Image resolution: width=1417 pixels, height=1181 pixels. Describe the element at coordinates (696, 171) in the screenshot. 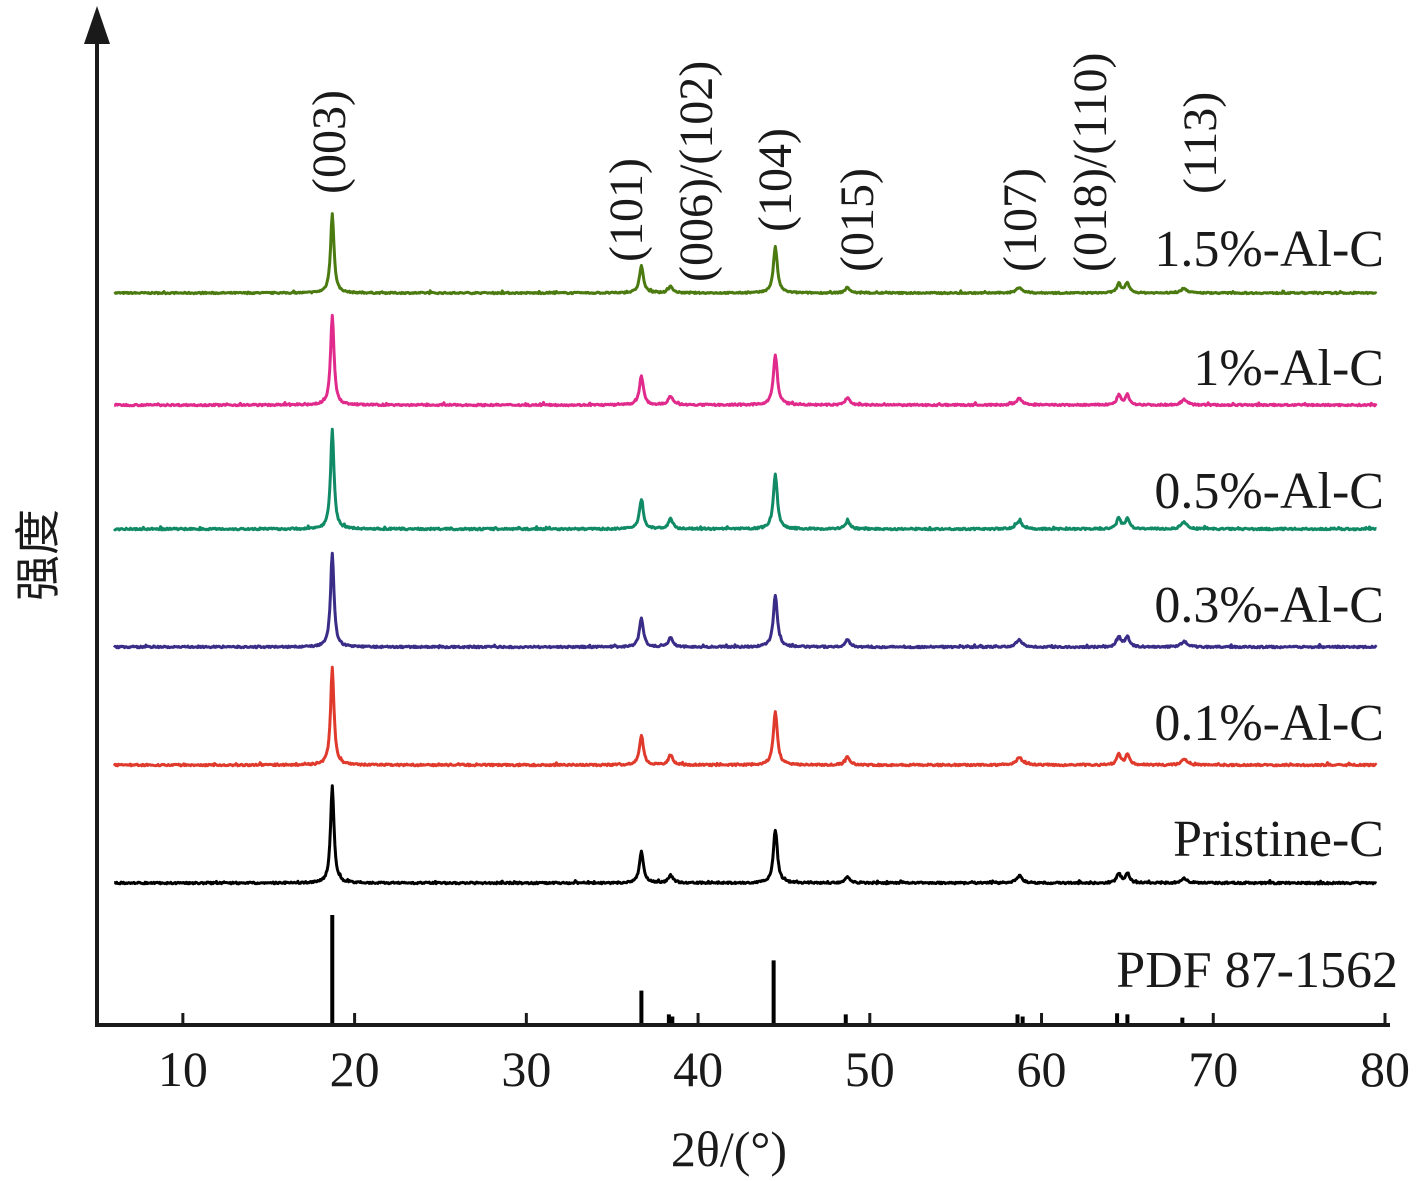

I see `peak-label: (006)/(102)` at that location.